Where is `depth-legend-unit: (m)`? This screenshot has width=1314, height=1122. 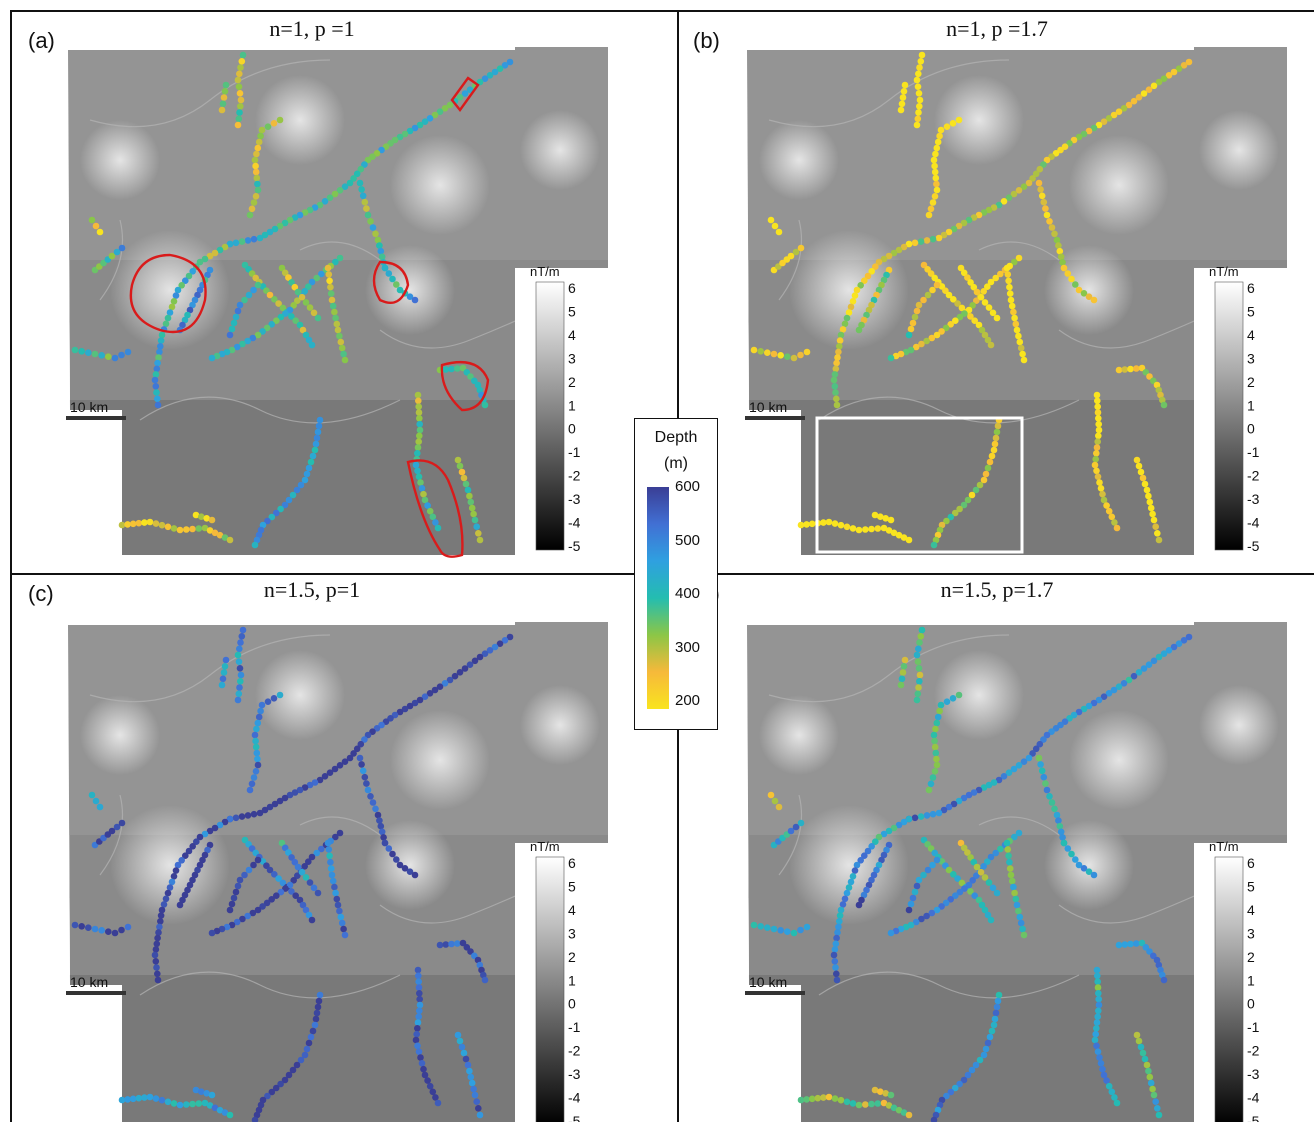 depth-legend-unit: (m) is located at coordinates (676, 463).